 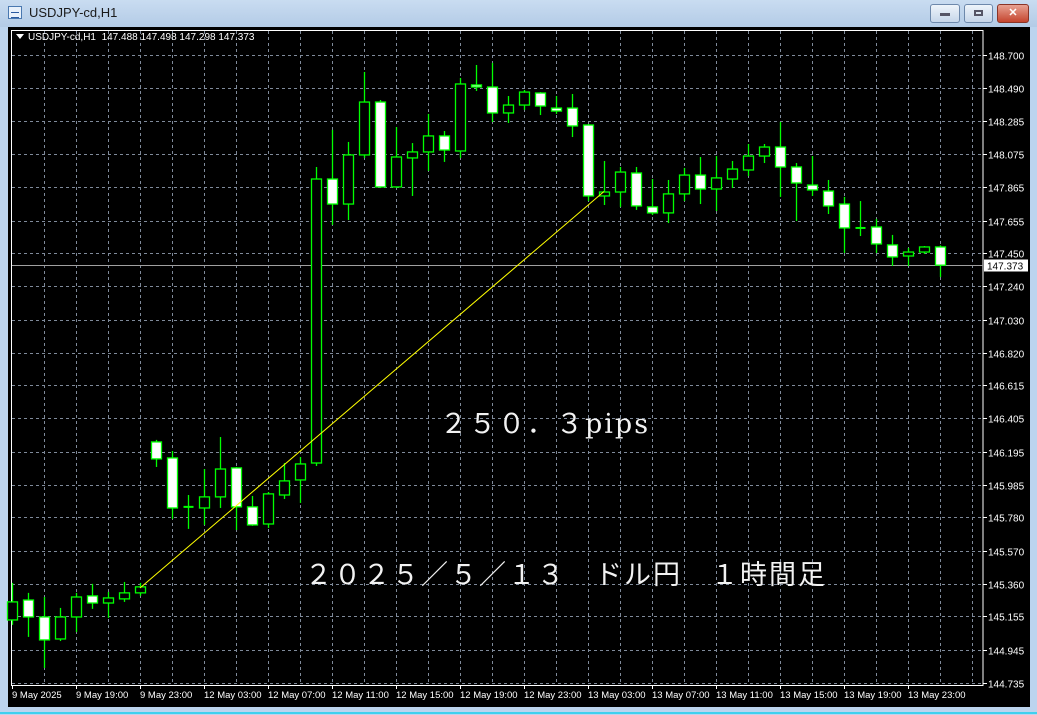 I want to click on window-title: USDJPY-cd,H1, so click(x=73, y=12).